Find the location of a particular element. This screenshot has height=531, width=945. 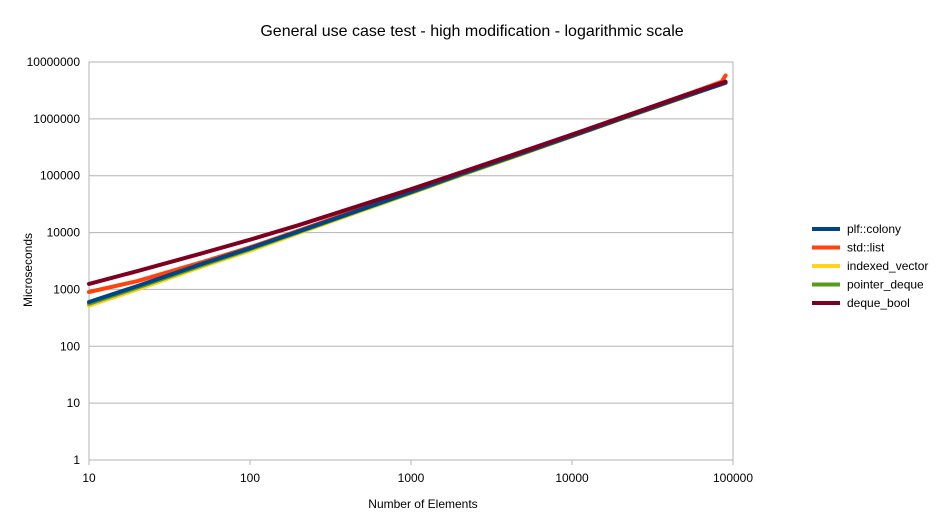

legend-label: indexed_vector is located at coordinates (887, 266).